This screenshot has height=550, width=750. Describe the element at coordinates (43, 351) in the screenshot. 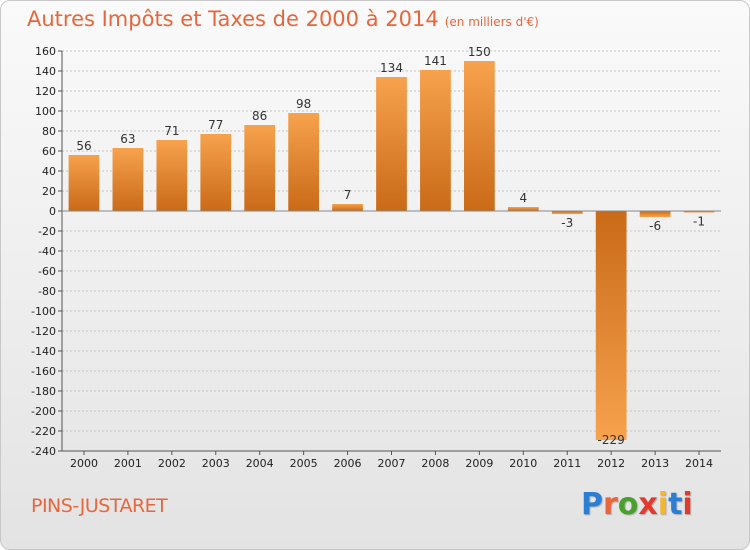

I see `y-tick-label: -140` at that location.